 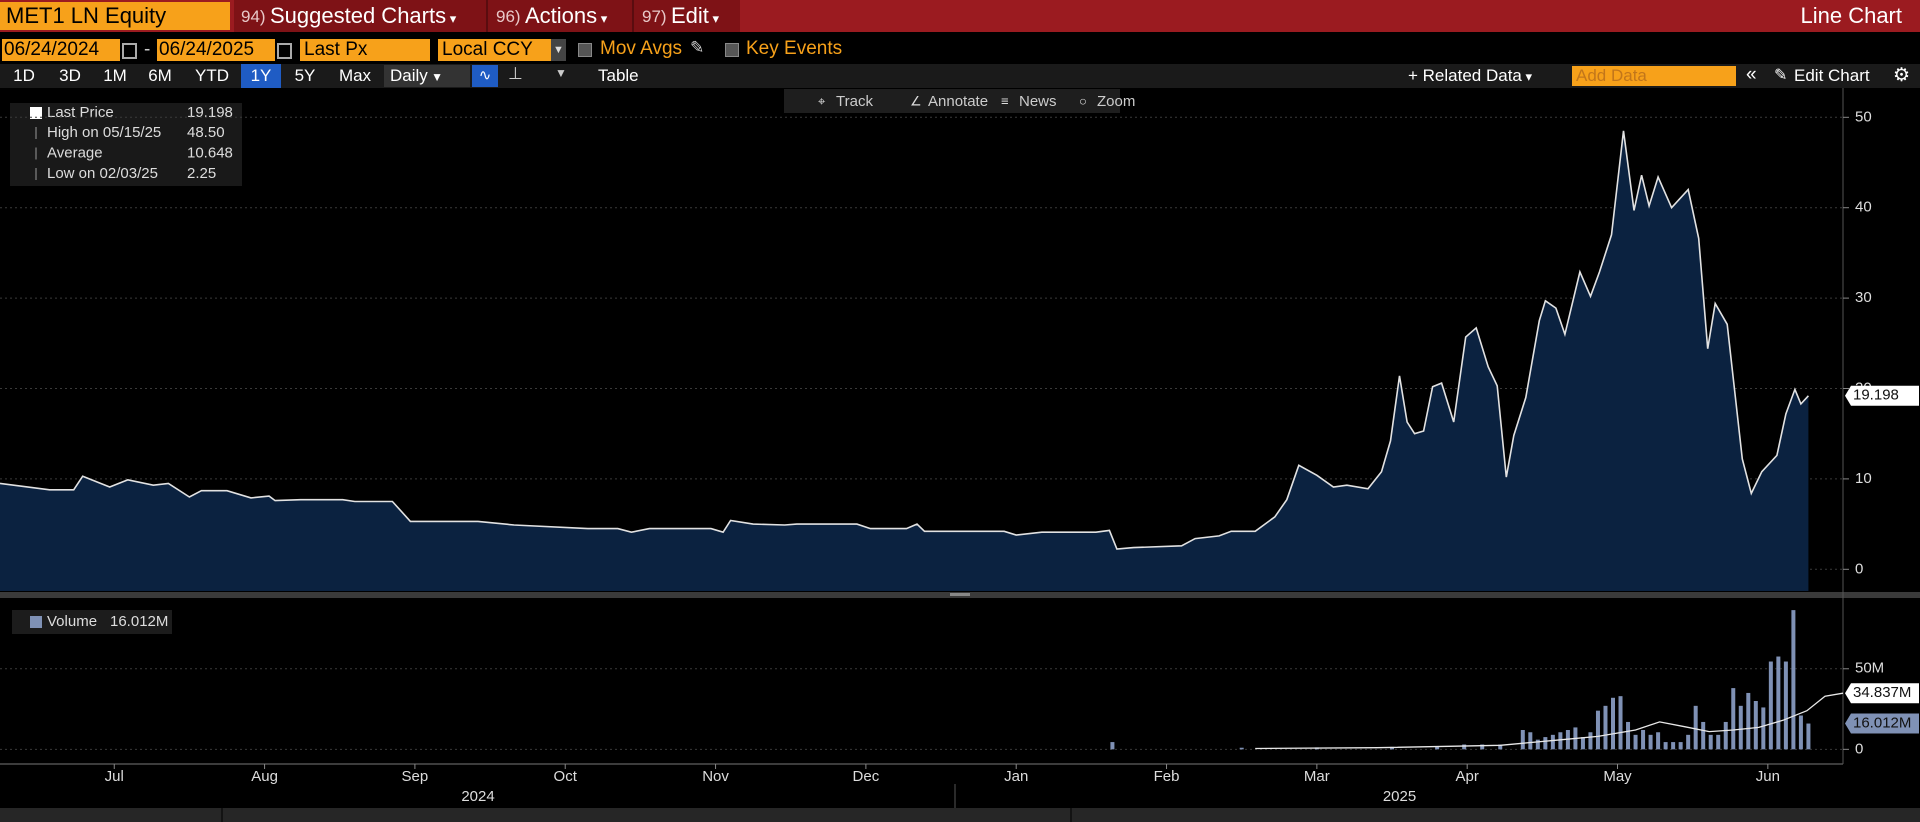 What do you see at coordinates (1876, 395) in the screenshot?
I see `value-tag-label: 19.198` at bounding box center [1876, 395].